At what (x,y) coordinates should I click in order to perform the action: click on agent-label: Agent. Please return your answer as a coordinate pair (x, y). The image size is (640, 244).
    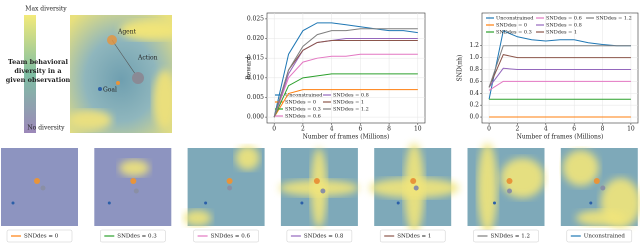
    Looking at the image, I should click on (127, 32).